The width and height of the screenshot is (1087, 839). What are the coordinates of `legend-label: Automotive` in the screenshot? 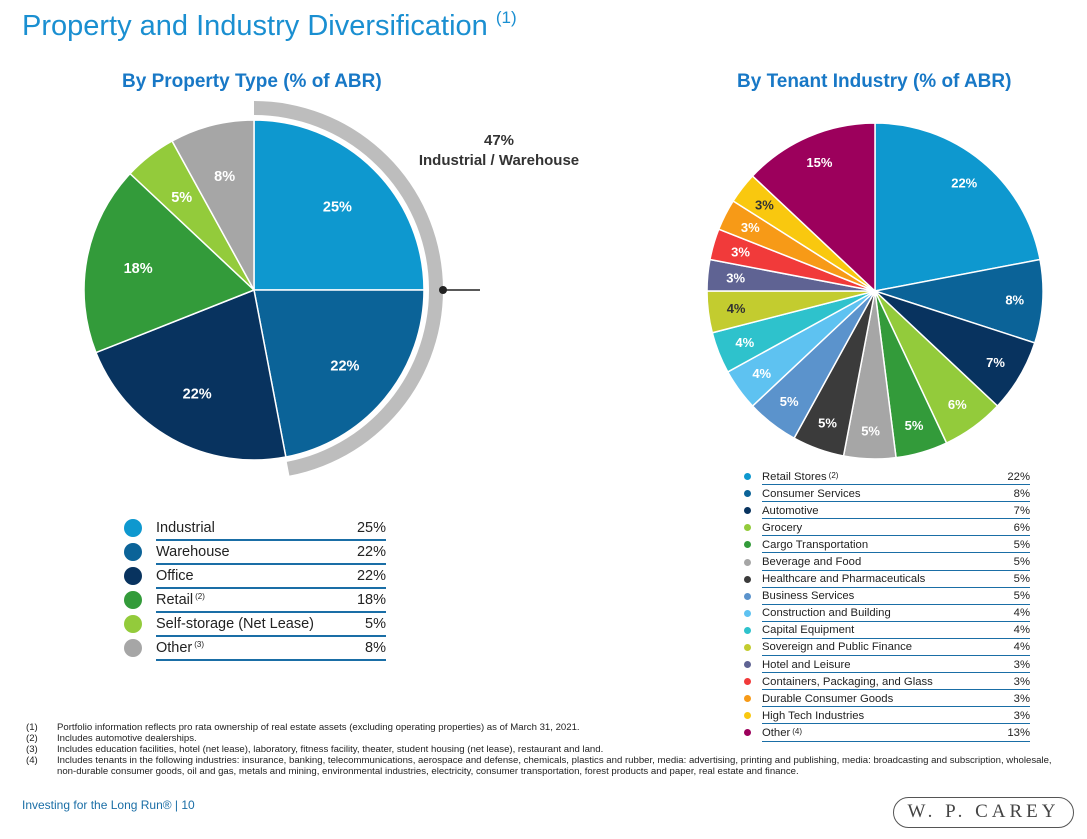 It's located at (790, 510).